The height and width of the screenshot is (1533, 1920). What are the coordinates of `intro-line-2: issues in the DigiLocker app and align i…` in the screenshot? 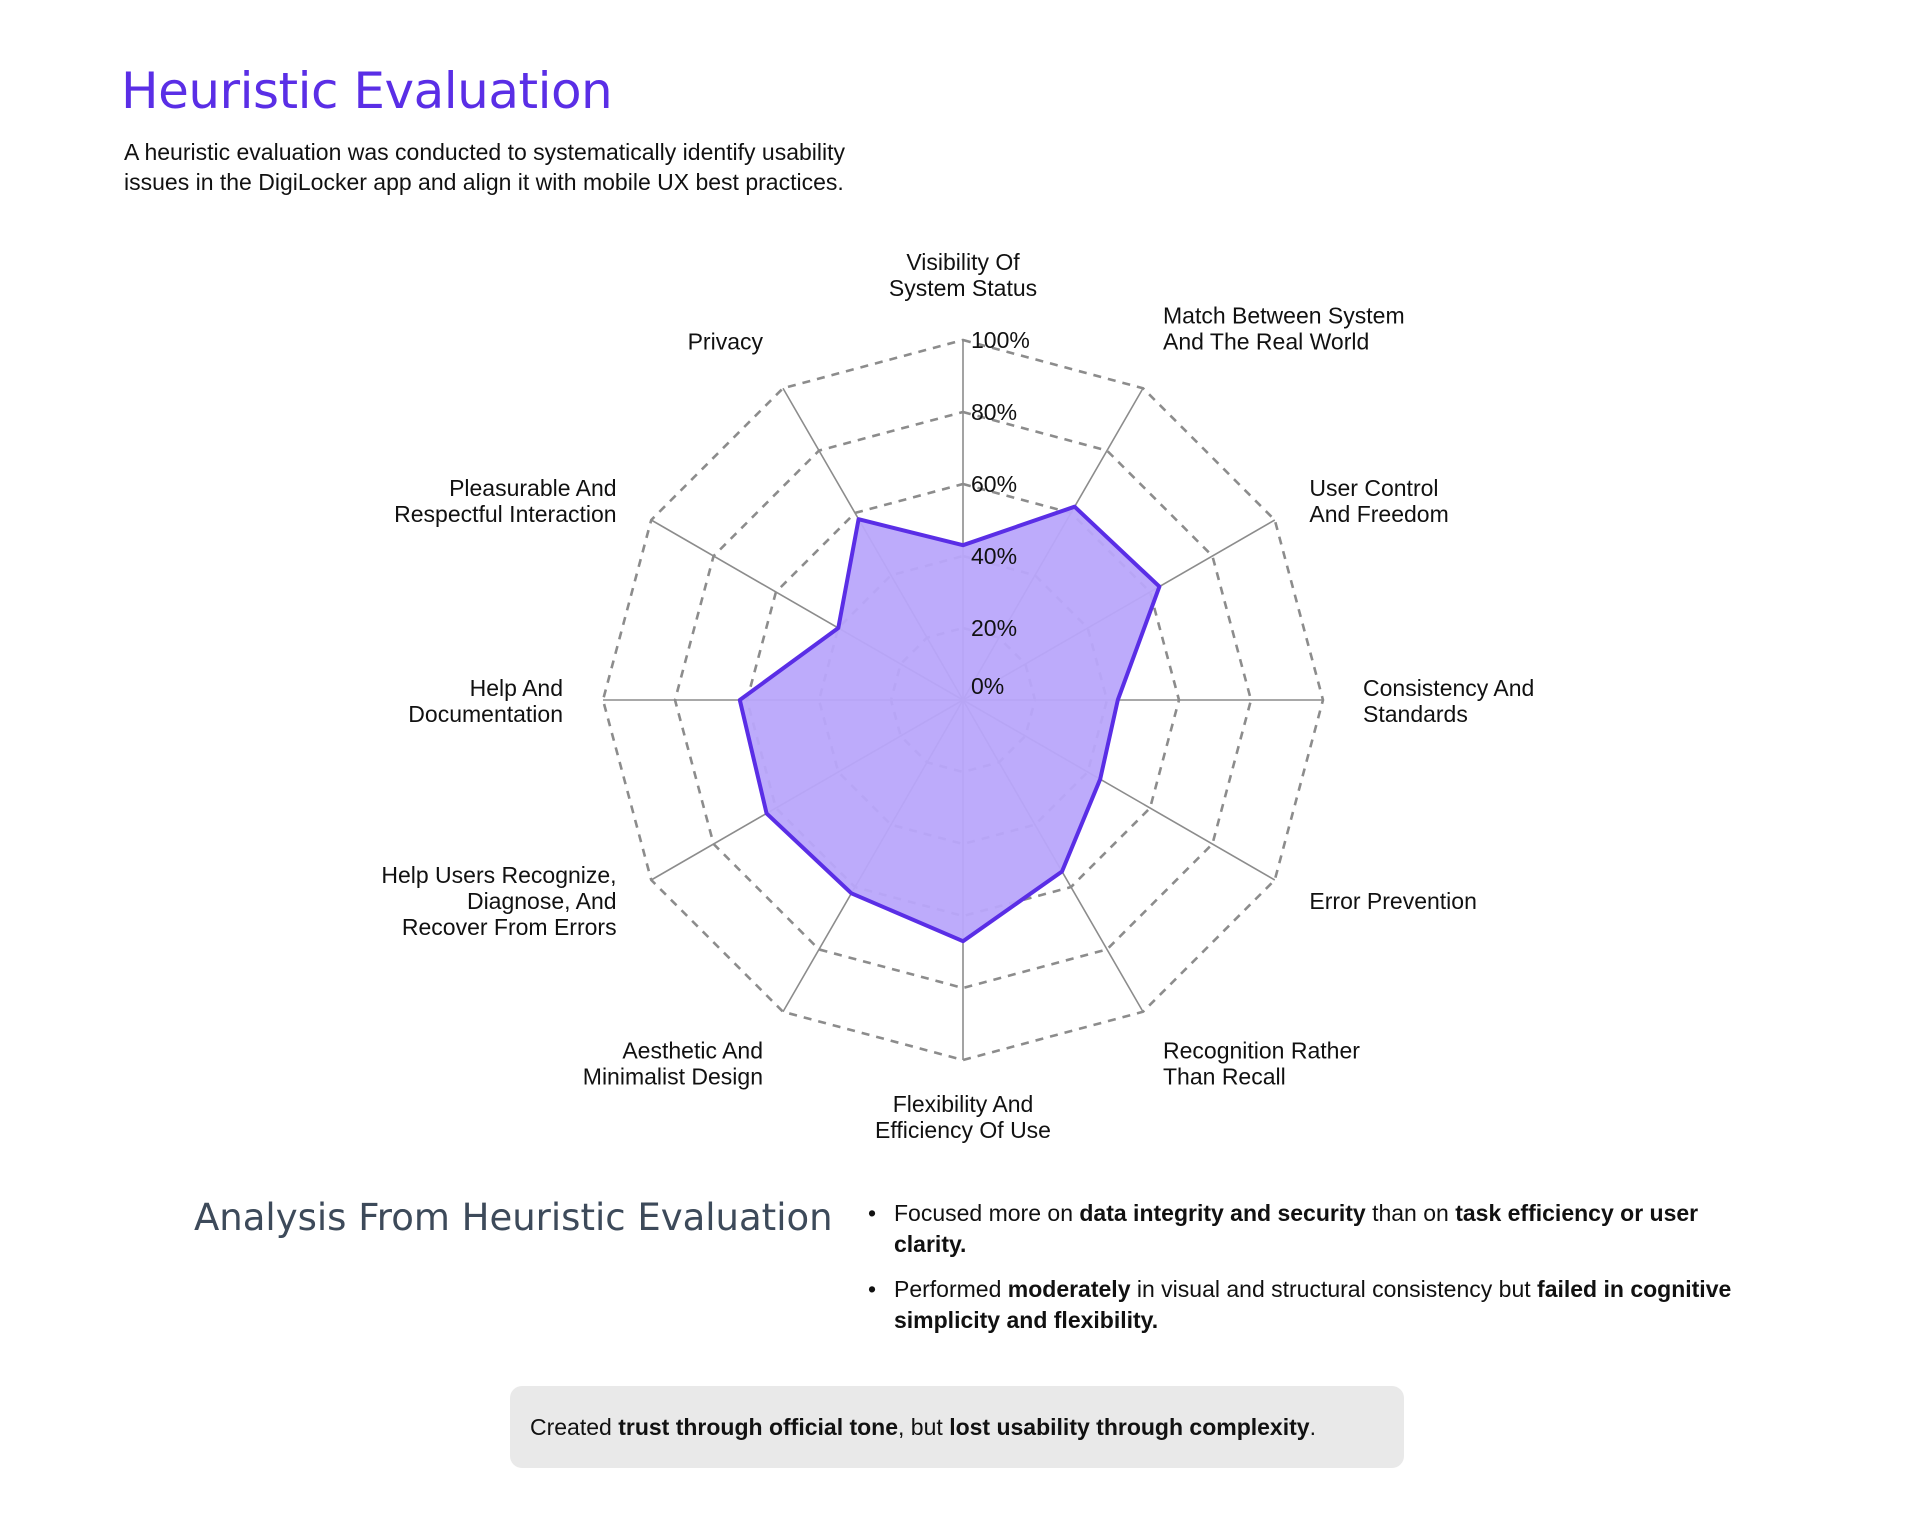 It's located at (484, 182).